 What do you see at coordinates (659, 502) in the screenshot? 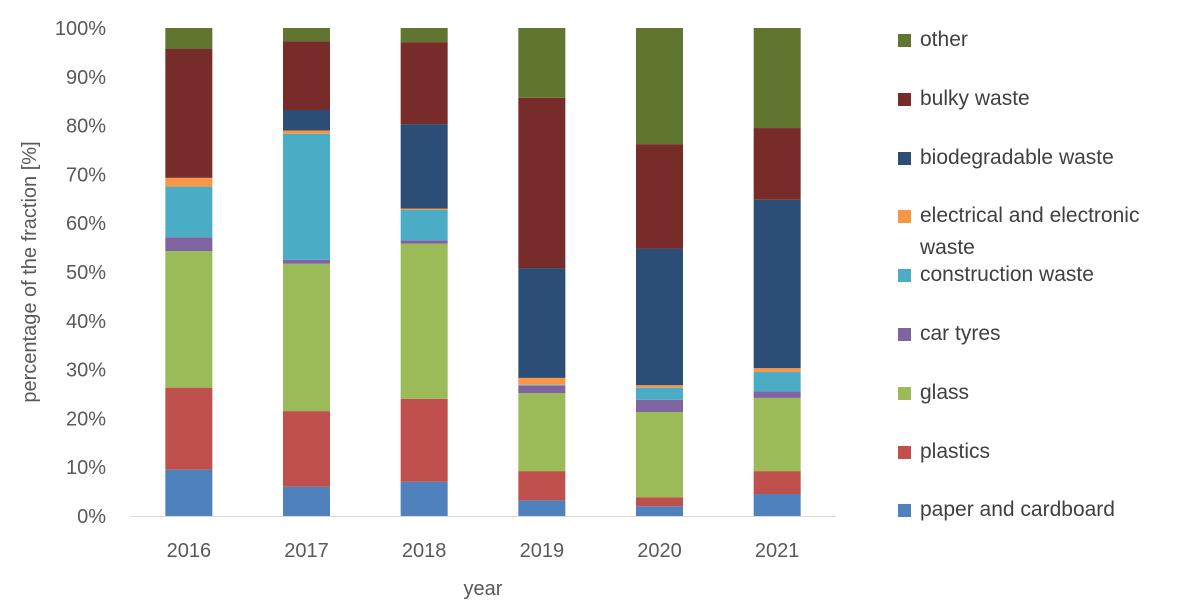
I see `bar-segment-plastics-2020` at bounding box center [659, 502].